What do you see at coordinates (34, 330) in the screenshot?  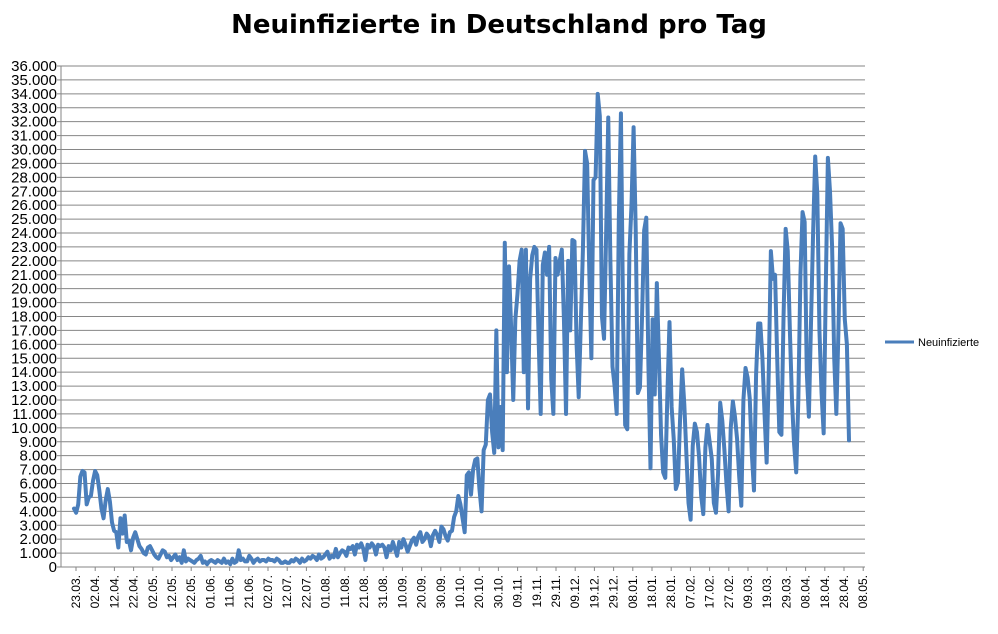 I see `y-tick-label: 17.000` at bounding box center [34, 330].